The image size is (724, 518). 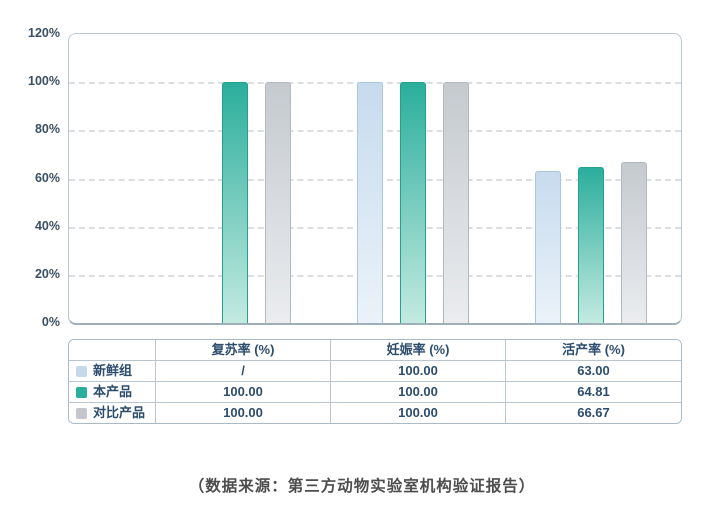 What do you see at coordinates (634, 242) in the screenshot?
I see `bar-comparison-product-cat2` at bounding box center [634, 242].